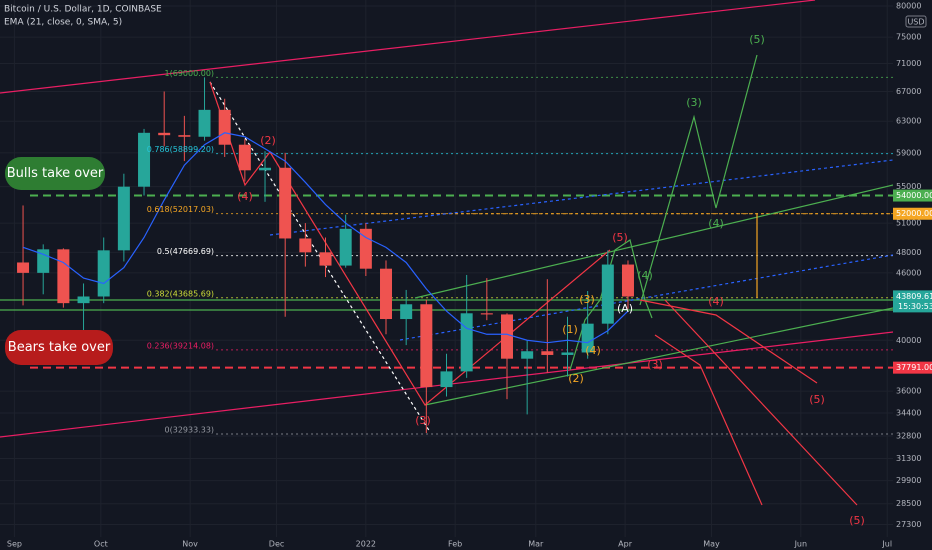  What do you see at coordinates (908, 340) in the screenshot?
I see `y-tick-label: 40000` at bounding box center [908, 340].